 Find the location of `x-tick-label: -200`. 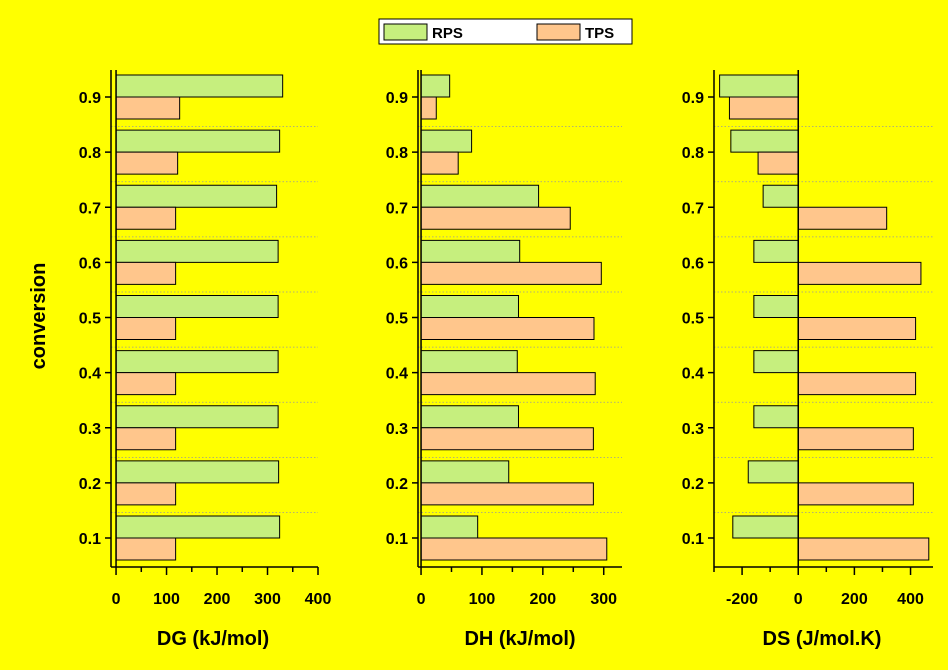

x-tick-label: -200 is located at coordinates (742, 599).